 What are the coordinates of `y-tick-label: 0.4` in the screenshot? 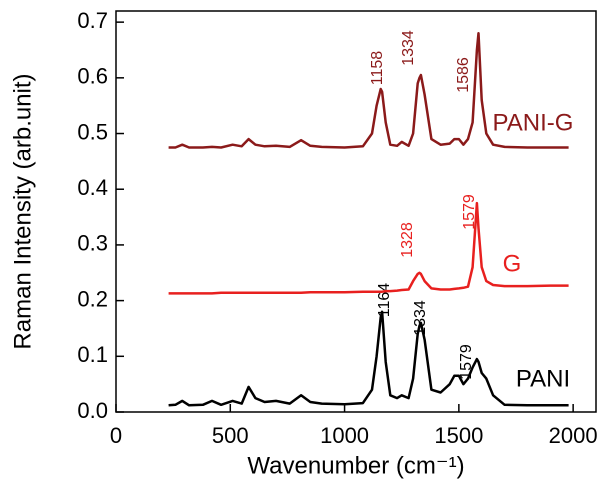 It's located at (92, 187).